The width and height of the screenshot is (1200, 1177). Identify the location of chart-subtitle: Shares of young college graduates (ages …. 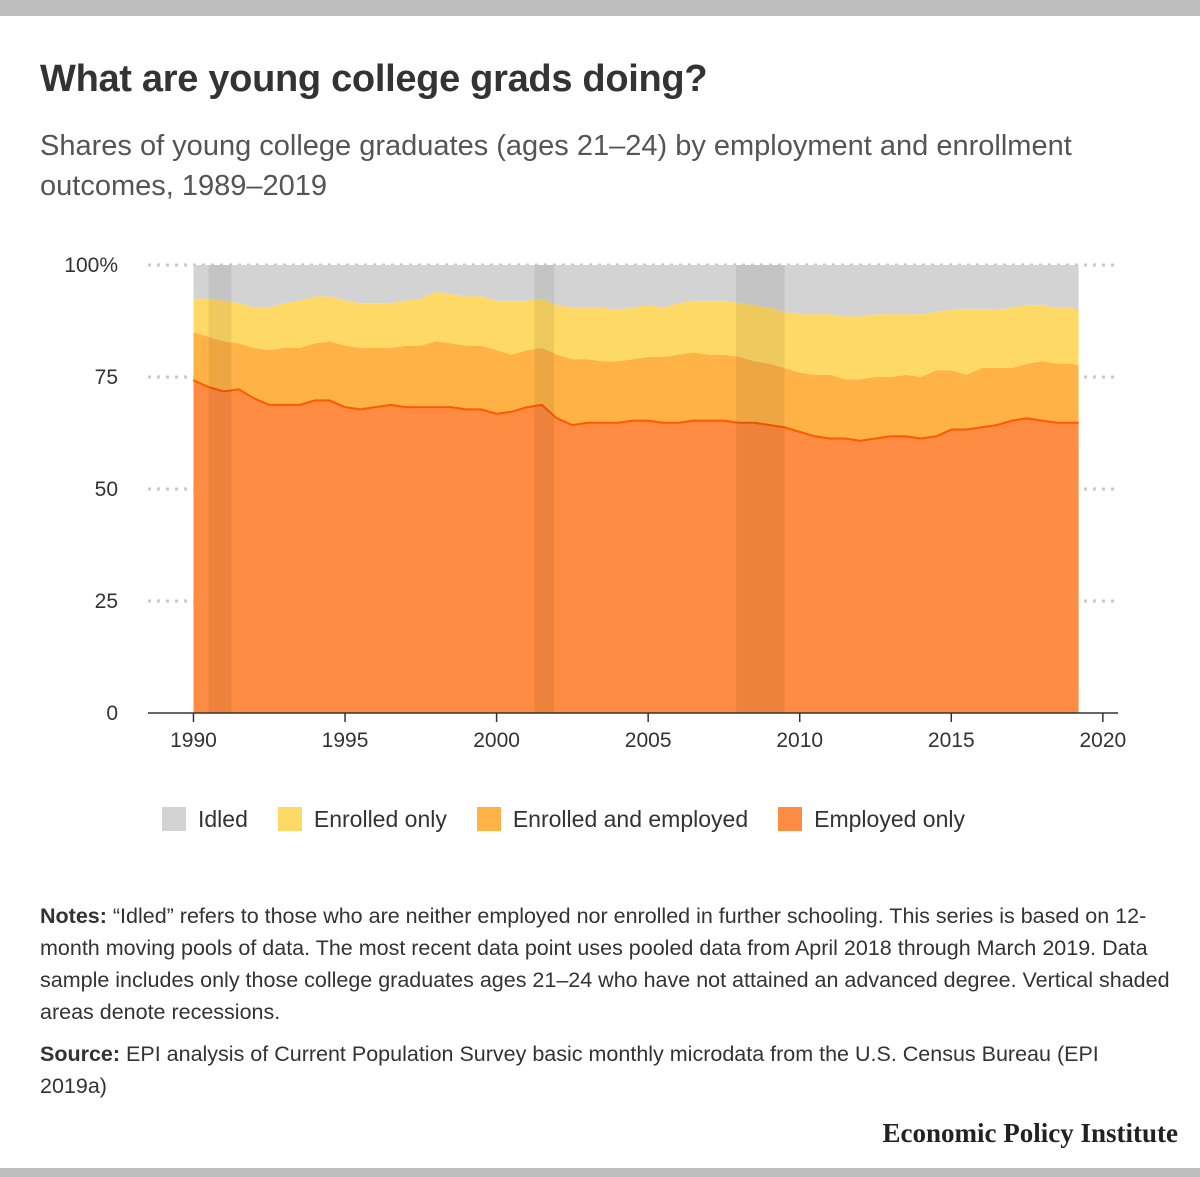
(556, 166).